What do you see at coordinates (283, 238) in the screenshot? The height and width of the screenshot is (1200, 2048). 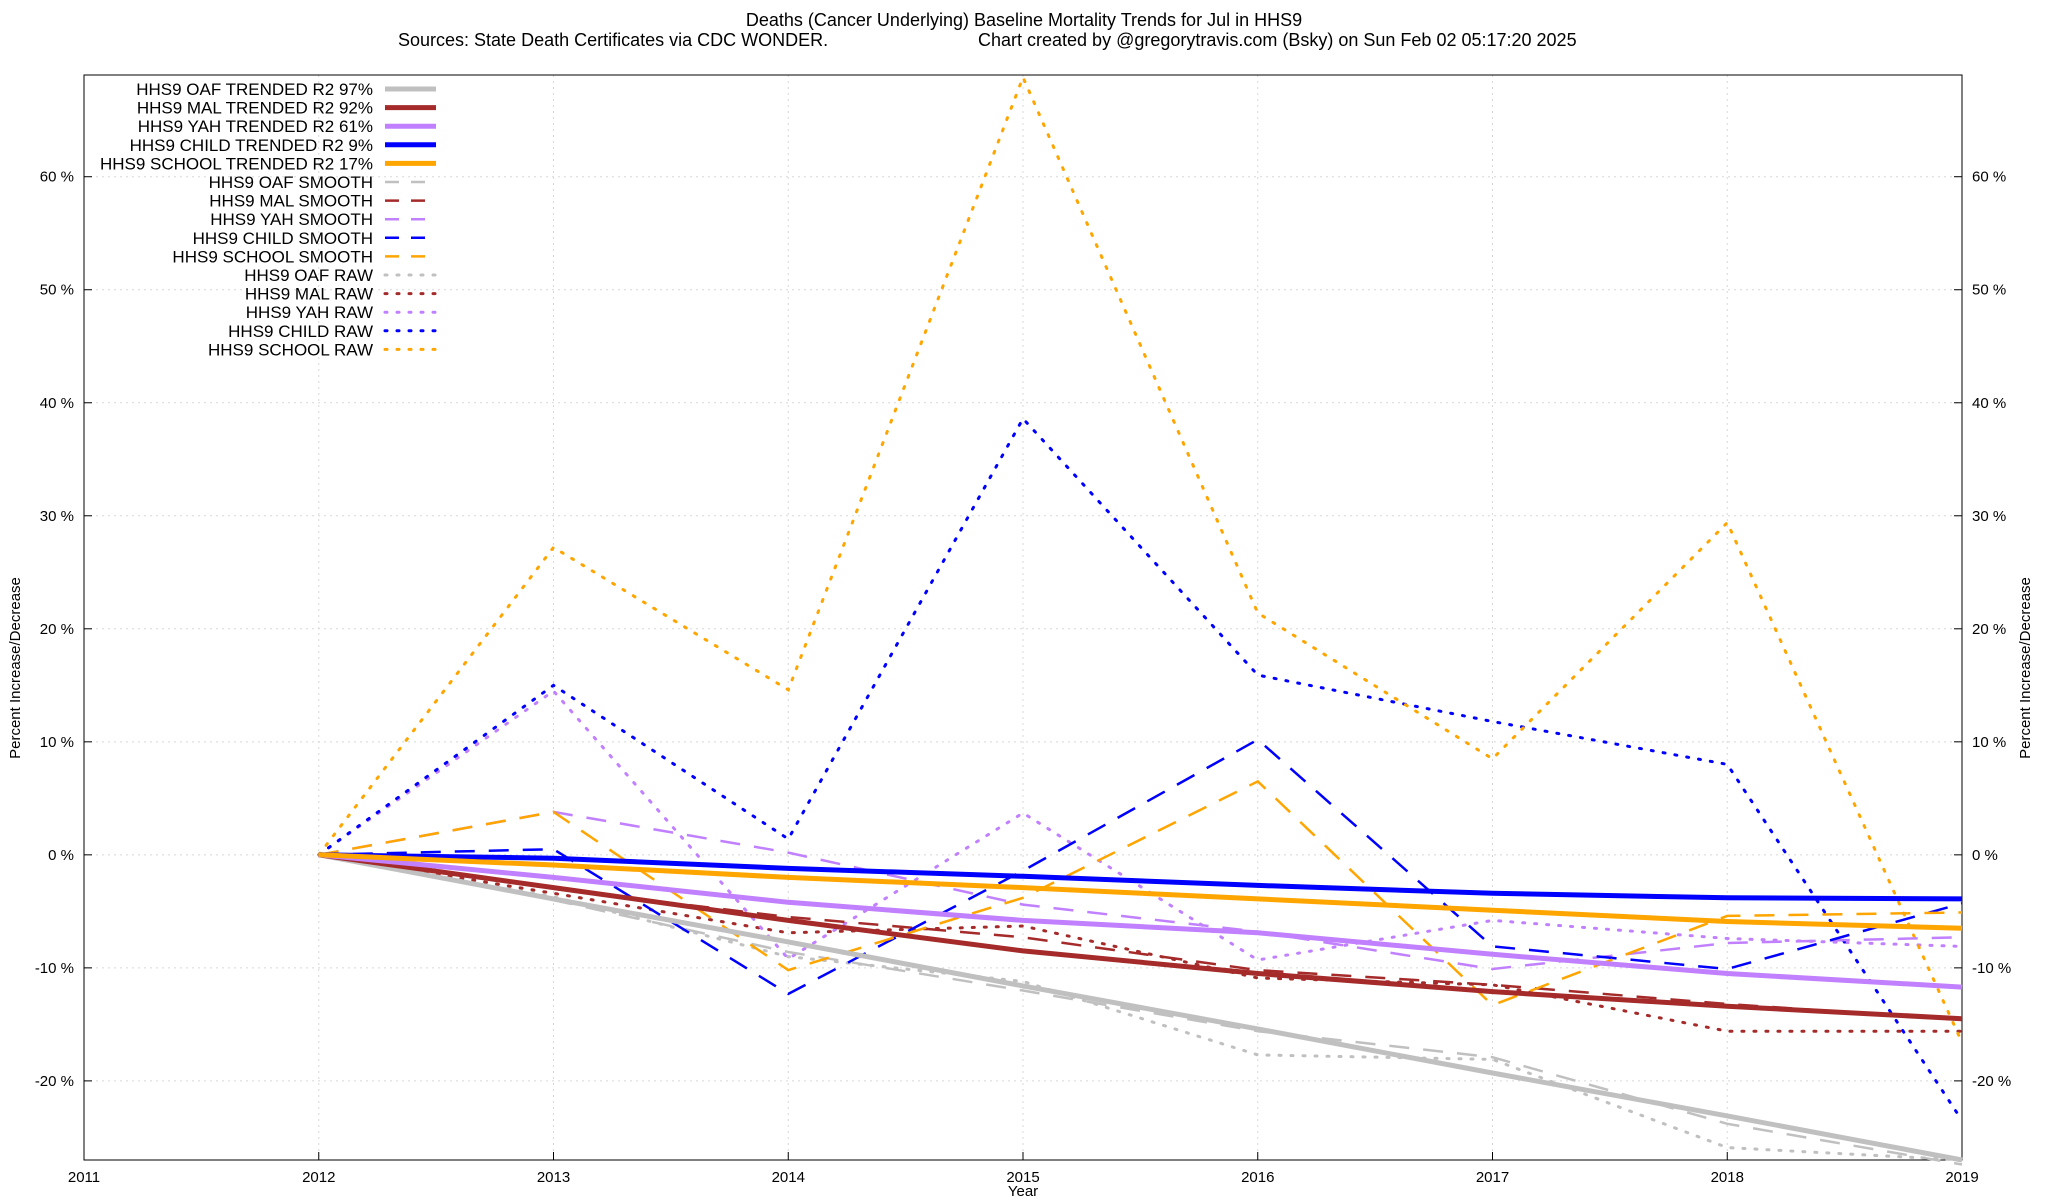 I see `legend-entry-label: HHS9 CHILD SMOOTH` at bounding box center [283, 238].